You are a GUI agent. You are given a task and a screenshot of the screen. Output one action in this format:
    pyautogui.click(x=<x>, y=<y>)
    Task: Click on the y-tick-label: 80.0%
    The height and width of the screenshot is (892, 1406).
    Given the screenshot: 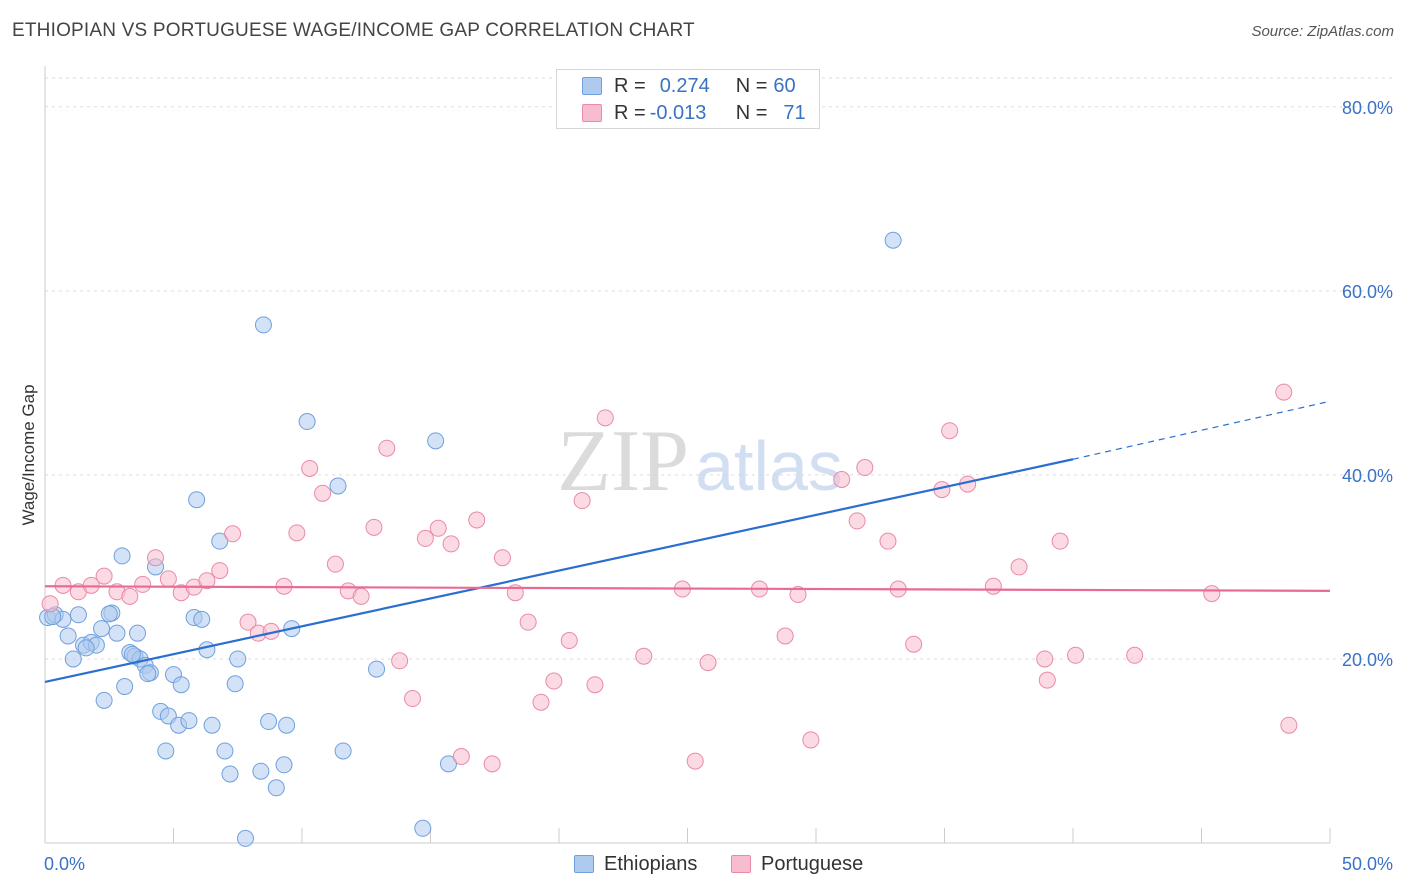 What is the action you would take?
    pyautogui.click(x=1367, y=108)
    